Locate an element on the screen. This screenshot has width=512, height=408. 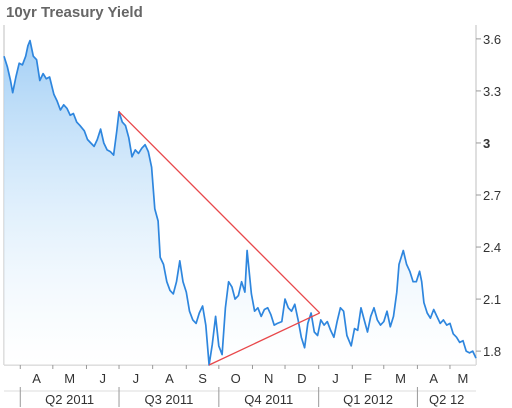
x-quarter-label: Q4 2011 is located at coordinates (268, 399).